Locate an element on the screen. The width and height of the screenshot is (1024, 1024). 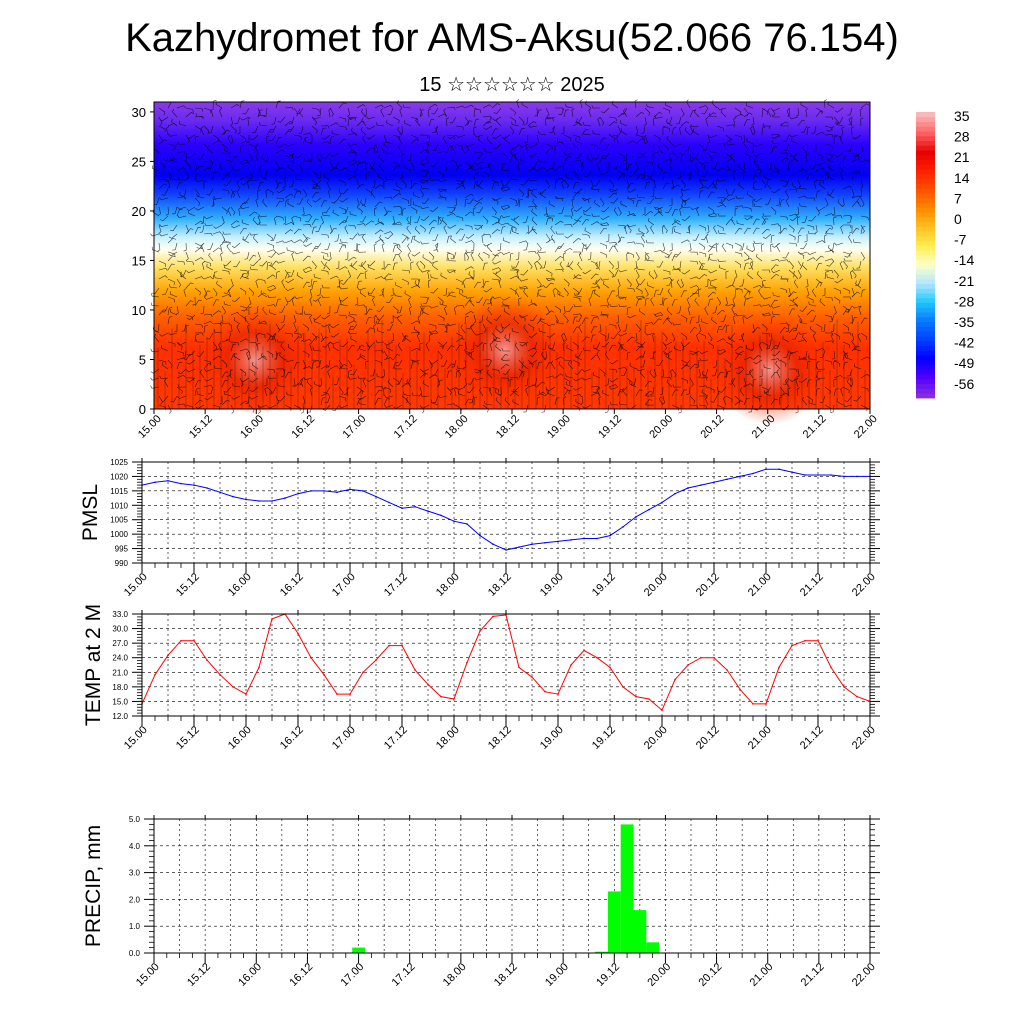
heatmap-ytick-label: 5 is located at coordinates (142, 359).